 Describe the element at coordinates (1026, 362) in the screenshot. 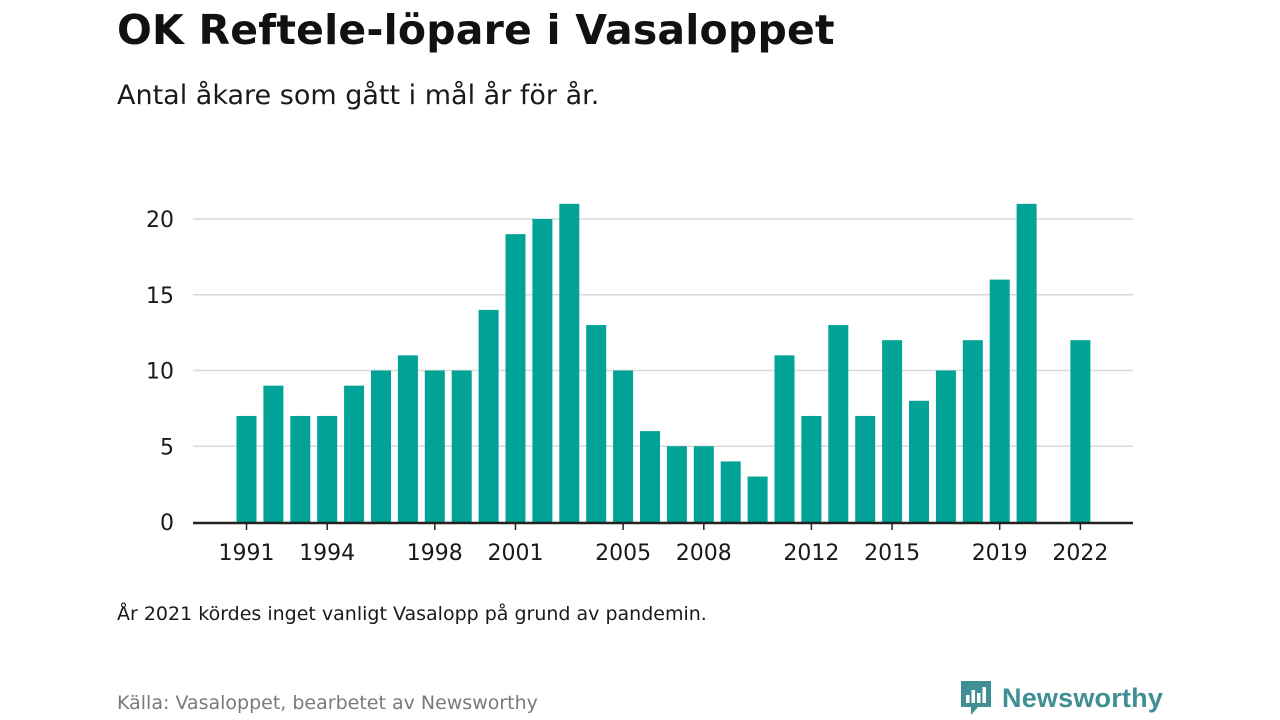

I see `bar-2020` at that location.